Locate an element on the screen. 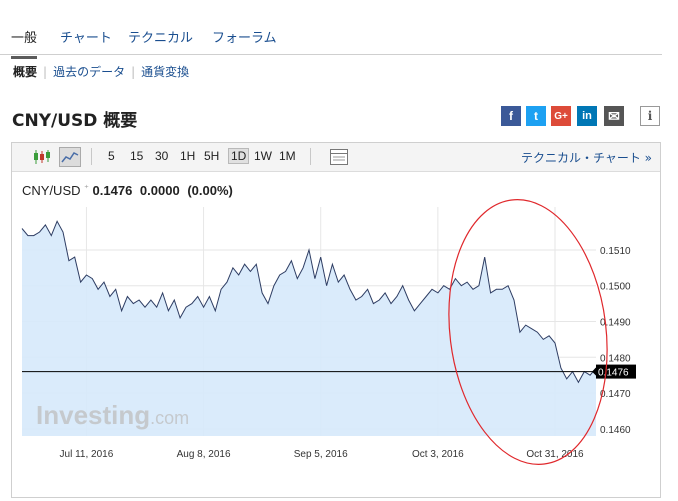 This screenshot has width=678, height=501. subnav-overview: 概要 is located at coordinates (25, 72).